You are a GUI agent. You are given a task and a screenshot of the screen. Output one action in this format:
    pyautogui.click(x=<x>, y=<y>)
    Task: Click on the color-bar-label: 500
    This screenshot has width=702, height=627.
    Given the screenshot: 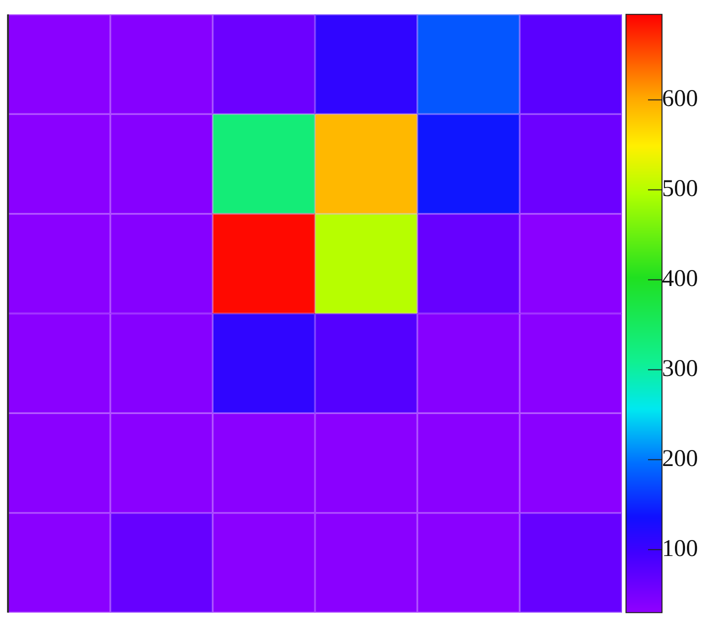 What is the action you would take?
    pyautogui.click(x=680, y=189)
    